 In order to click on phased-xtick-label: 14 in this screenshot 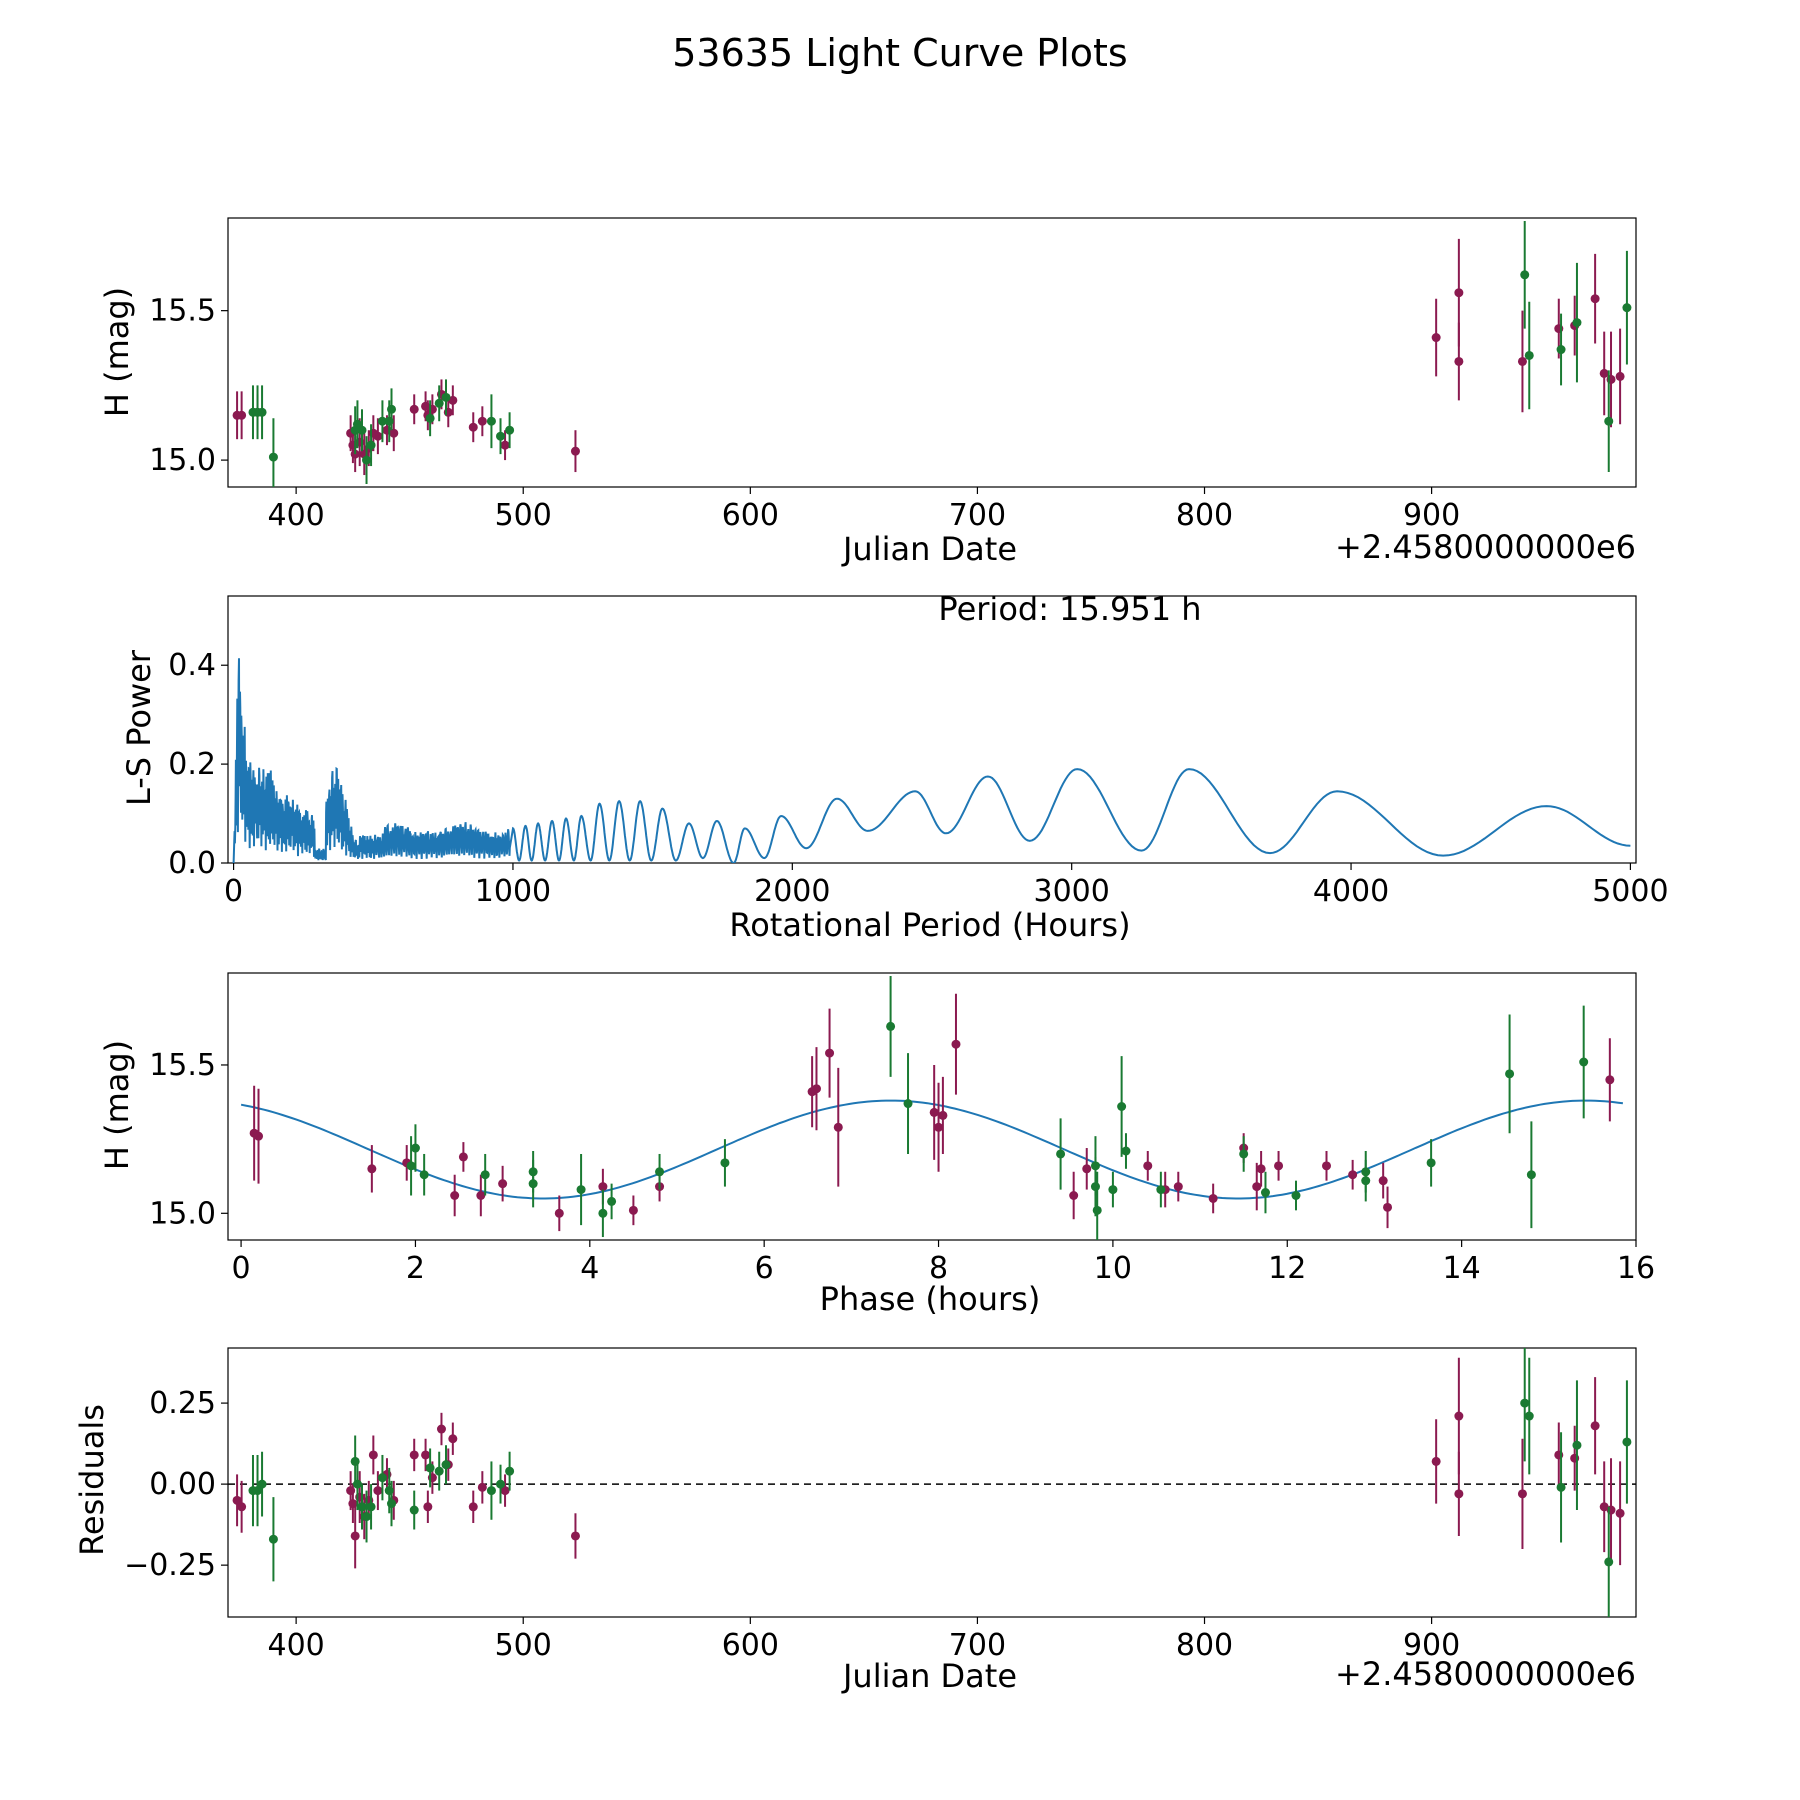, I will do `click(1462, 1268)`.